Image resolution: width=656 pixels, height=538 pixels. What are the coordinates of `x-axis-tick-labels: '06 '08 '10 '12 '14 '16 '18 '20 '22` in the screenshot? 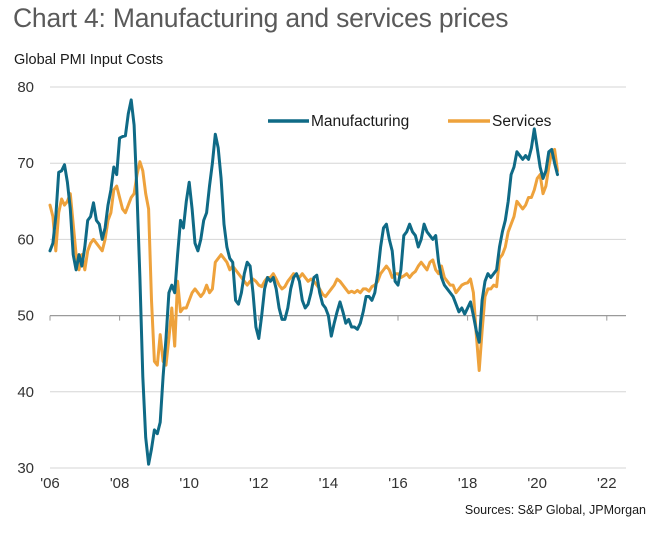 It's located at (328, 483).